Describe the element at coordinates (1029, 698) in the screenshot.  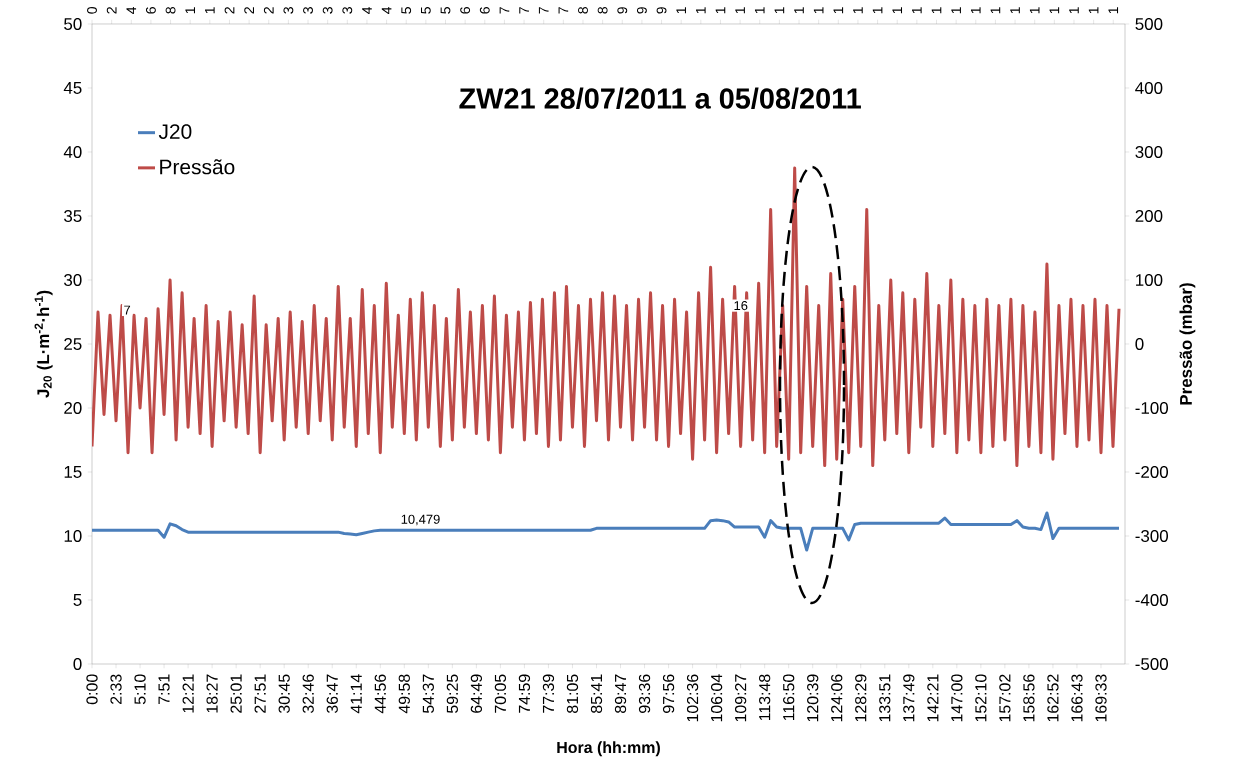
I see `x-tick-label: 158:56` at that location.